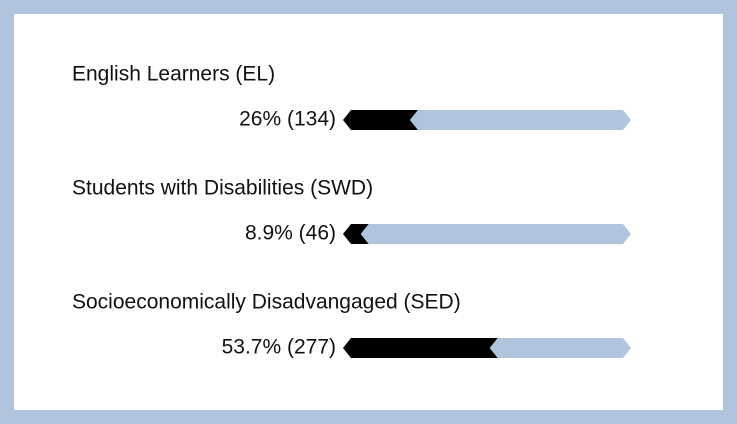 This screenshot has width=737, height=424. What do you see at coordinates (290, 233) in the screenshot?
I see `value-label: 8.9% (46)` at bounding box center [290, 233].